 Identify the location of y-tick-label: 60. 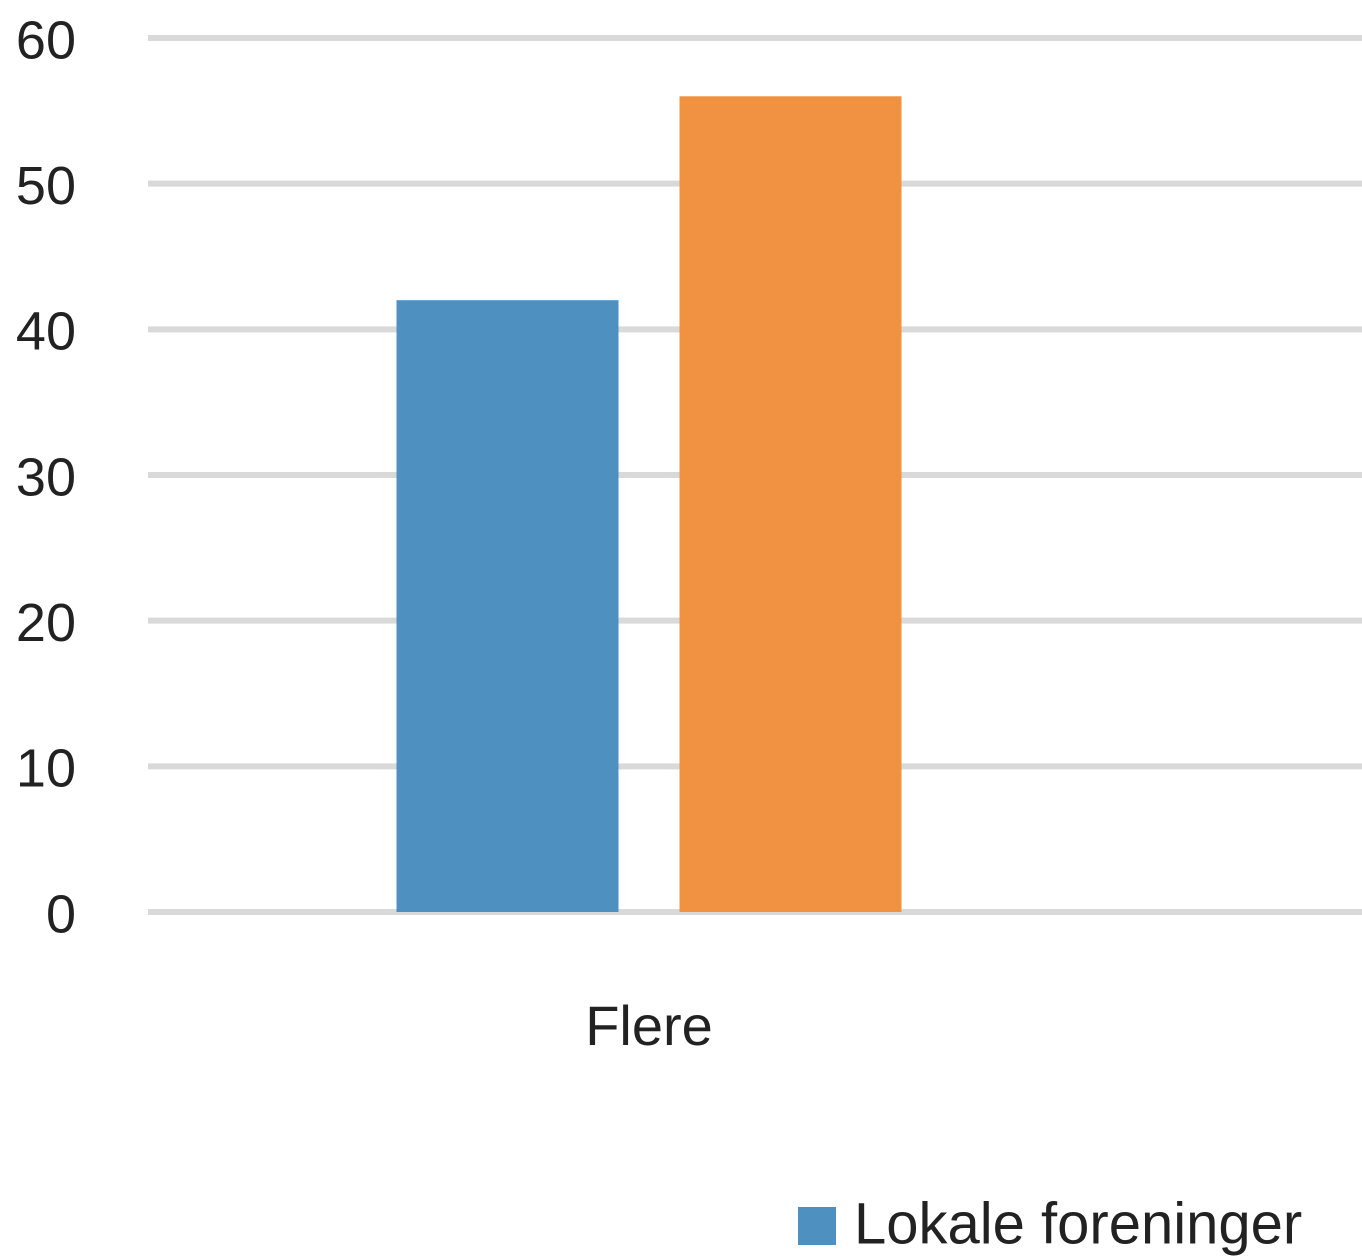
(46, 40).